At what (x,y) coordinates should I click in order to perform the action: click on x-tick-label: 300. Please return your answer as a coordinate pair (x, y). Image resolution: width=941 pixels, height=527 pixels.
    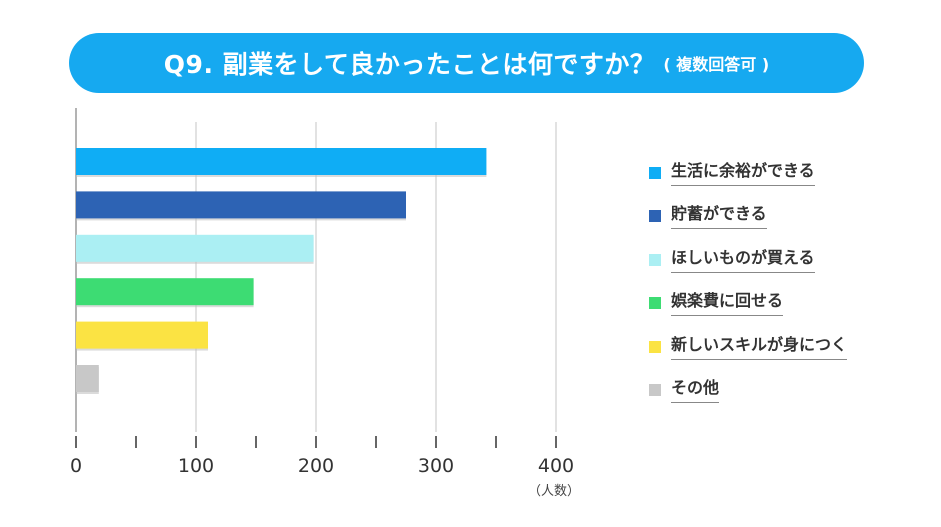
    Looking at the image, I should click on (436, 466).